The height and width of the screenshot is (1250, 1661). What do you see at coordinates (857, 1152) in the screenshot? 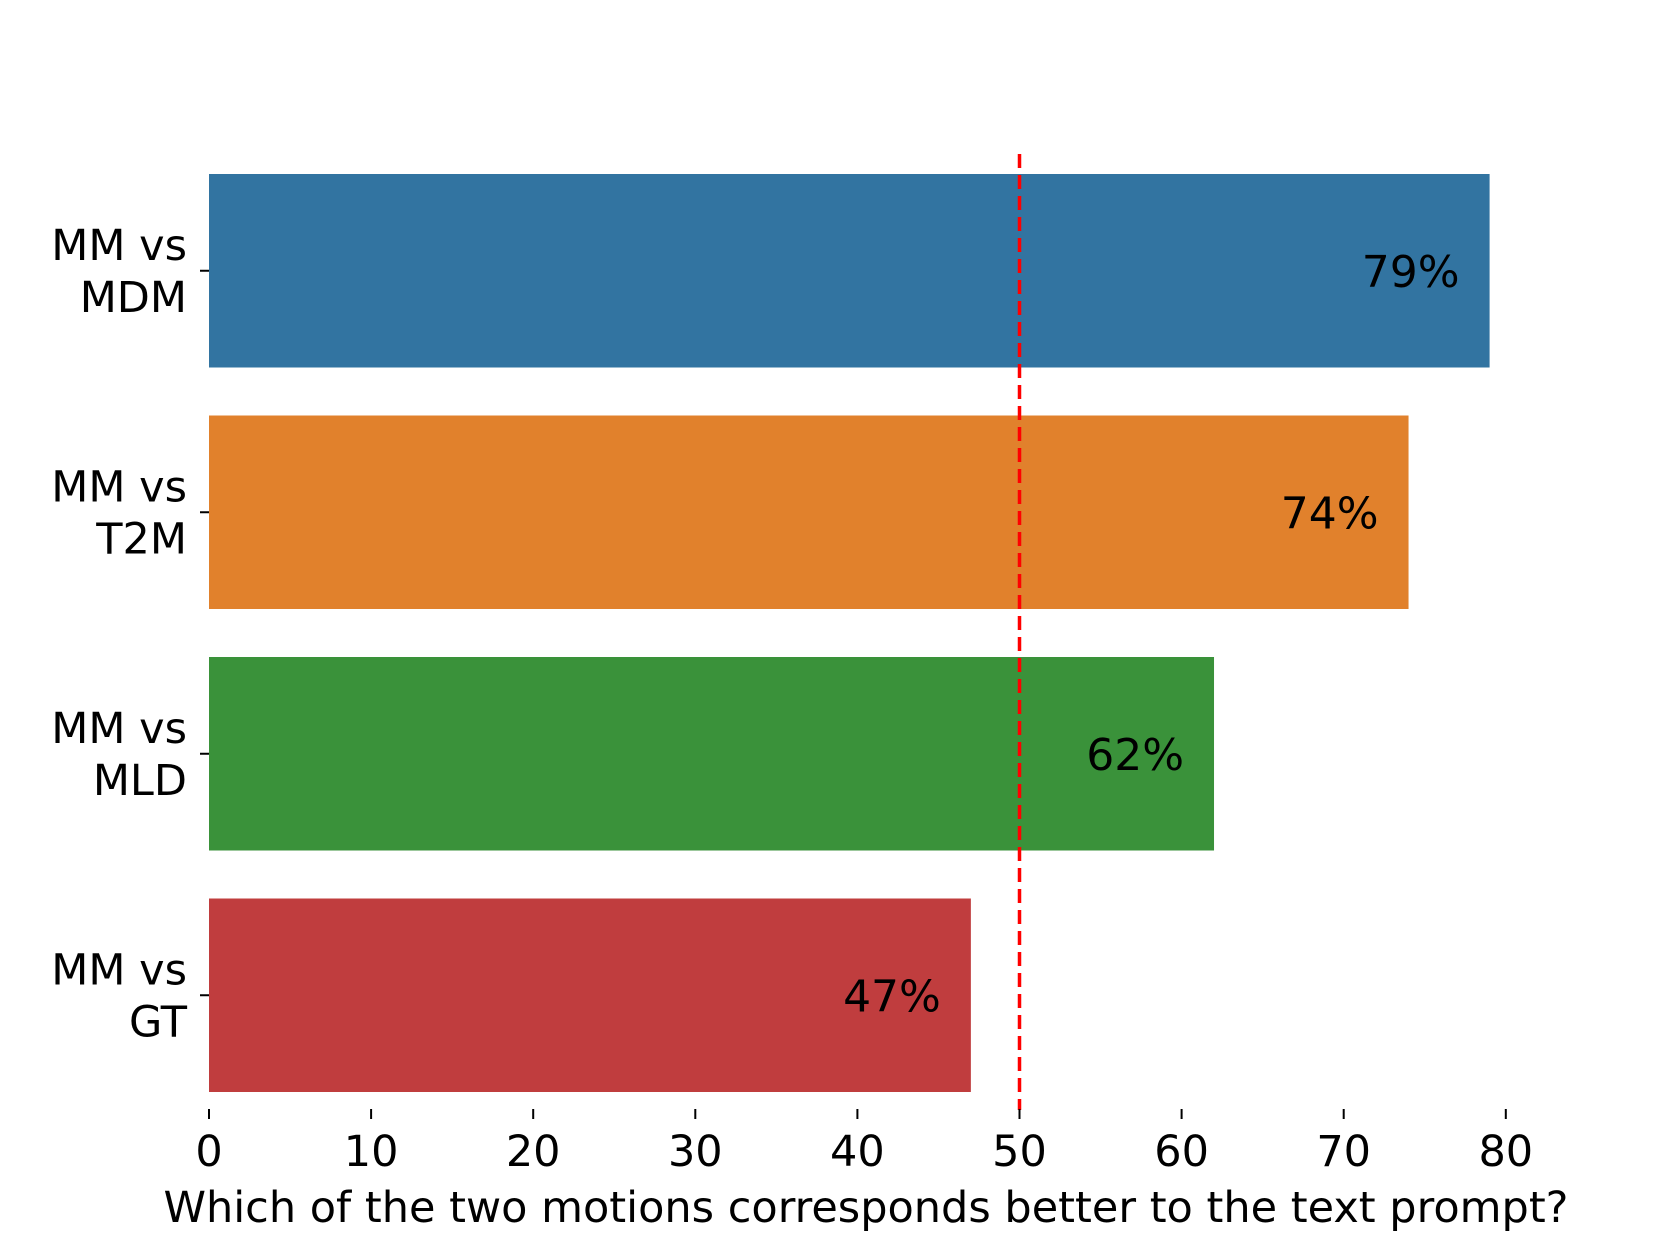
I see `x-tick-label-4: 40` at bounding box center [857, 1152].